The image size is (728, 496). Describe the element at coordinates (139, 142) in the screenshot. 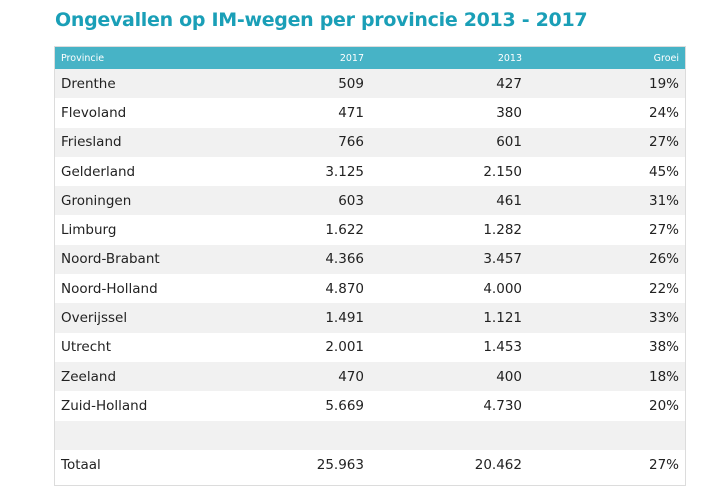

I see `cell-provincie: Friesland` at that location.